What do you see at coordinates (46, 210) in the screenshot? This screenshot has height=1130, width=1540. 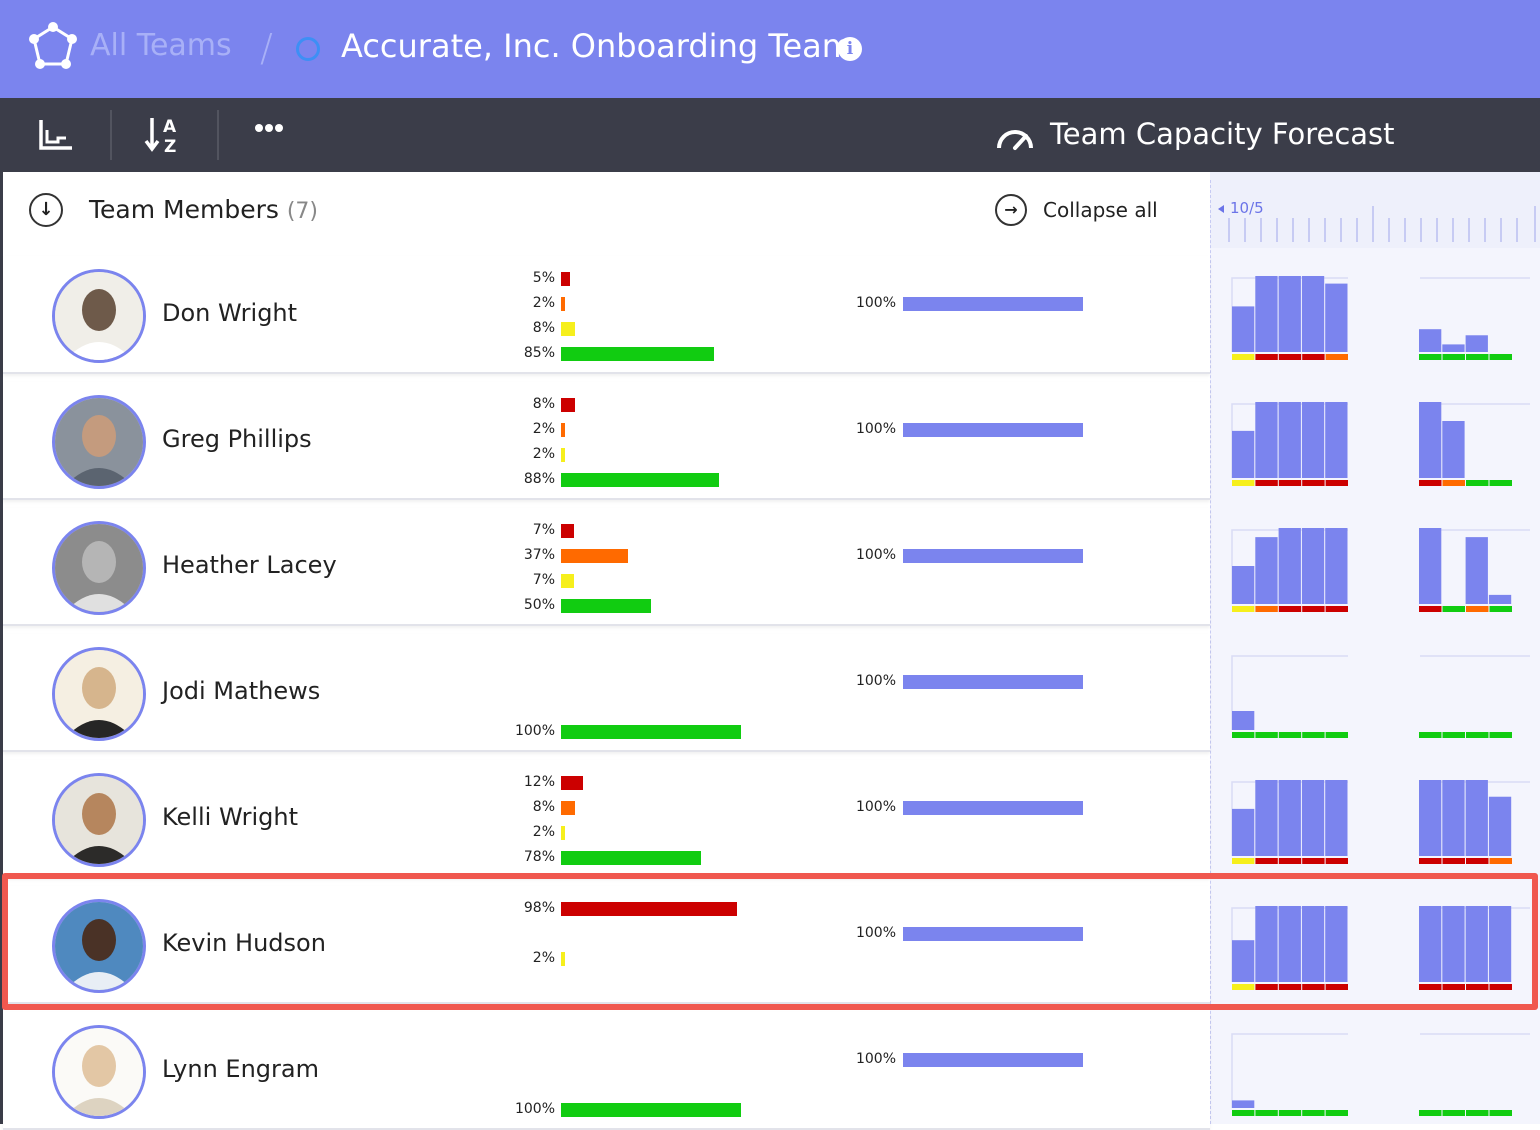 I see `expand-members-button: ↓` at bounding box center [46, 210].